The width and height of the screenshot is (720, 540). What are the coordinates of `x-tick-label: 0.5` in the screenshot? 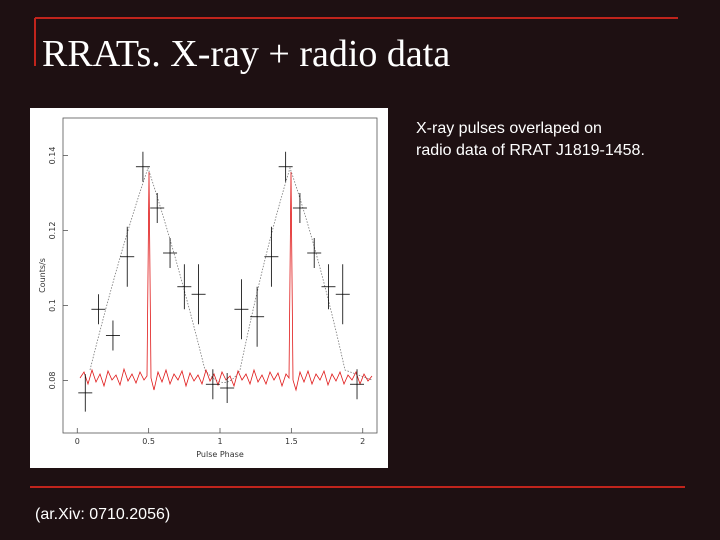 It's located at (148, 441).